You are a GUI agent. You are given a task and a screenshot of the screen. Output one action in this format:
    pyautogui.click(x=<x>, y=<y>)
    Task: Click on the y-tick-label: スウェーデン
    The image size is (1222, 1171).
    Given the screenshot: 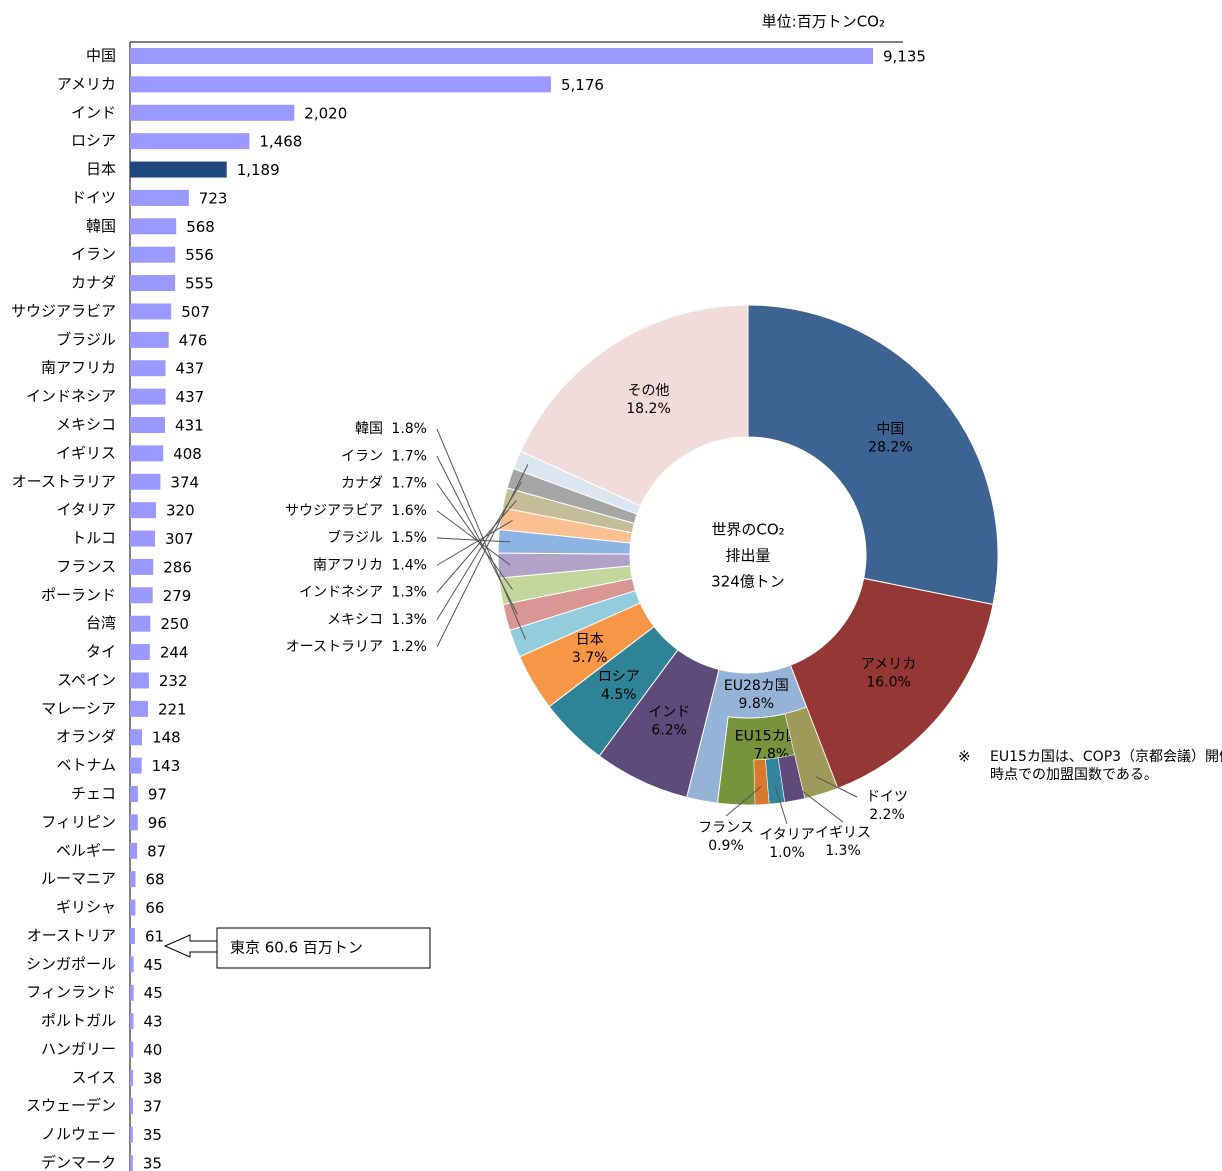 What is the action you would take?
    pyautogui.click(x=71, y=1106)
    